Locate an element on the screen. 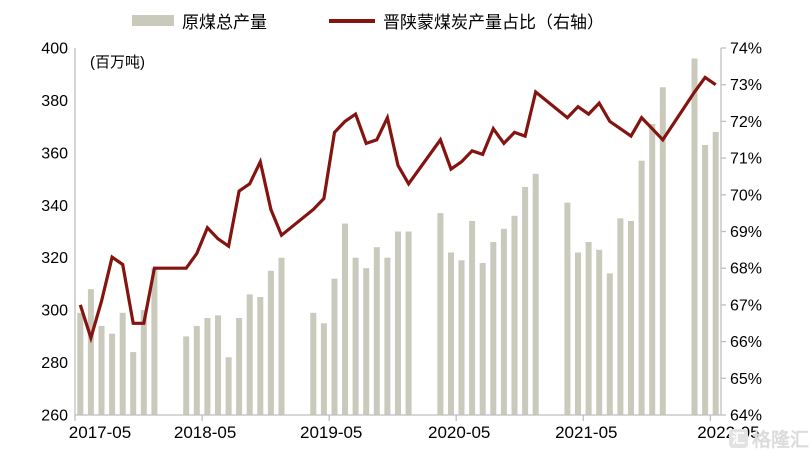 This screenshot has height=456, width=811. left-axis-tick-label: 360 is located at coordinates (54, 153).